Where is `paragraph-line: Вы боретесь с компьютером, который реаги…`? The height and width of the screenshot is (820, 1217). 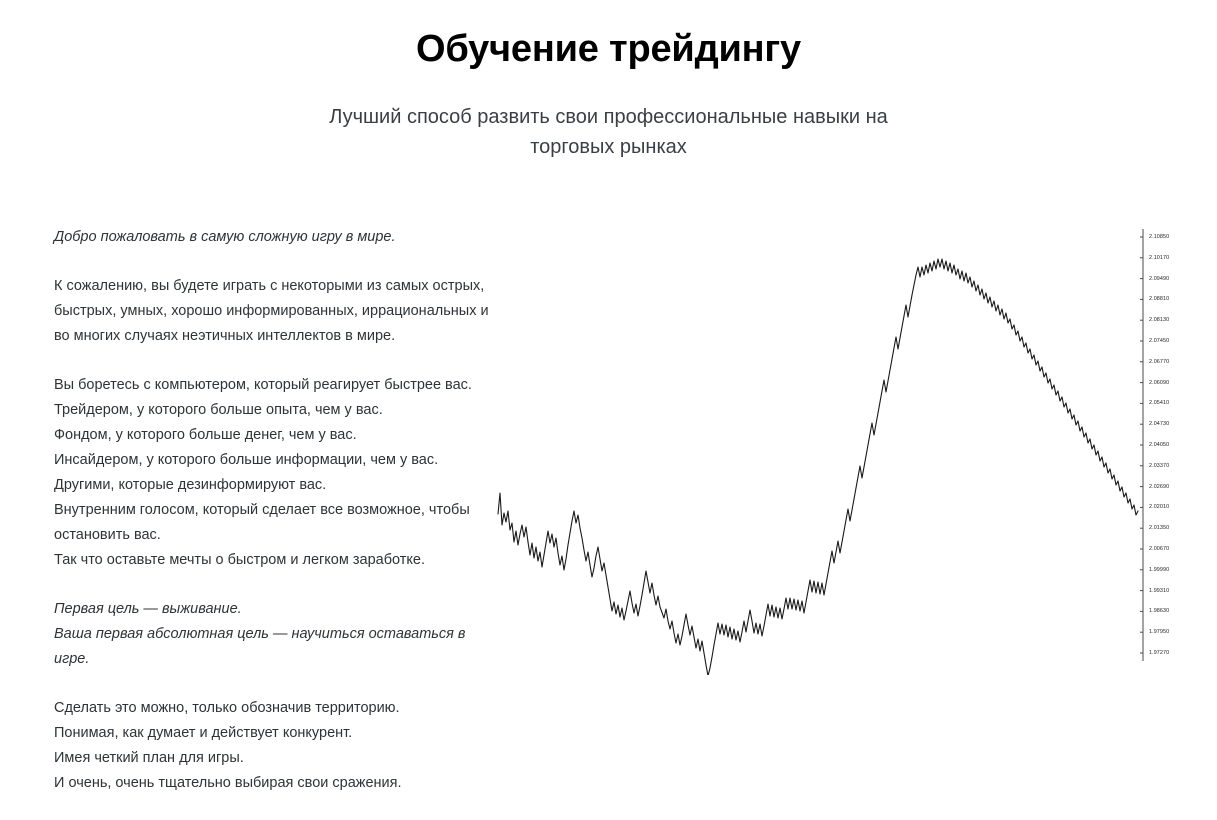 paragraph-line: Вы боретесь с компьютером, который реаги… is located at coordinates (263, 385).